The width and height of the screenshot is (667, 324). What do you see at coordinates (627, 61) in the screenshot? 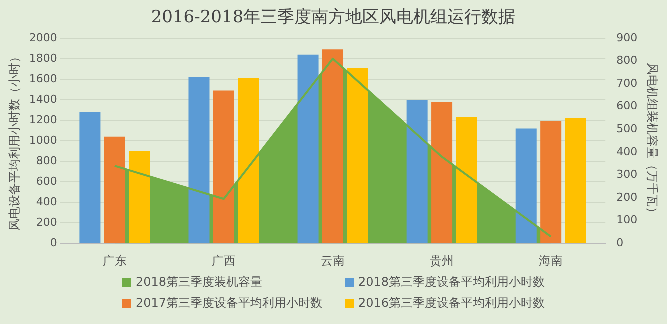
I see `y2-tick-label: 800` at bounding box center [627, 61].